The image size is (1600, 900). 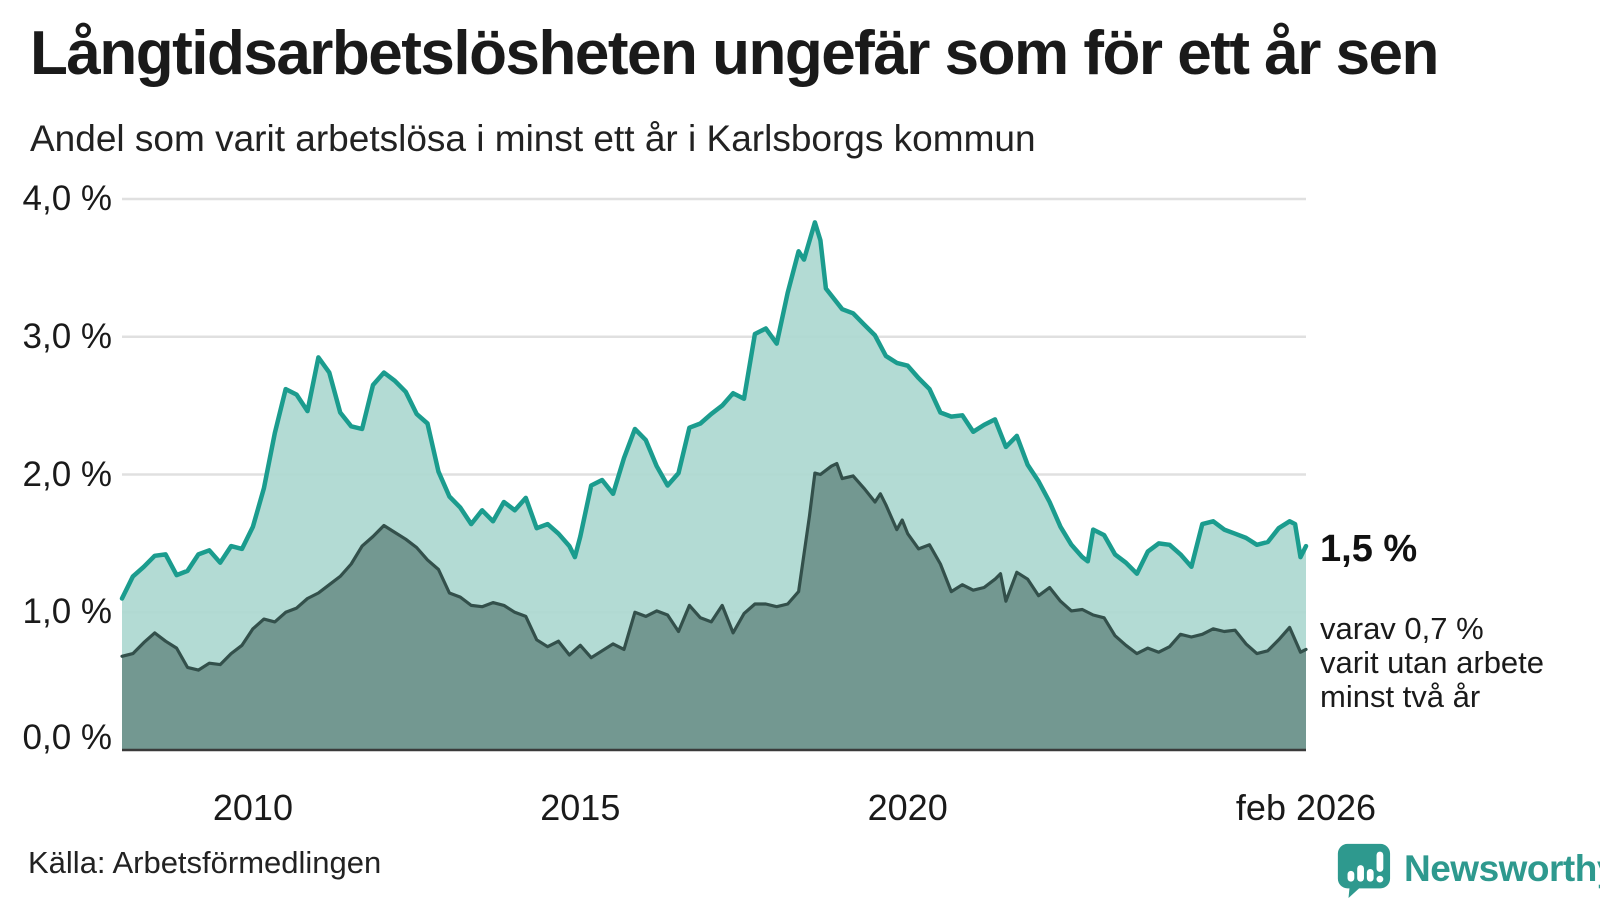 I want to click on newsworthy-branding: Newsworthy, so click(x=1467, y=869).